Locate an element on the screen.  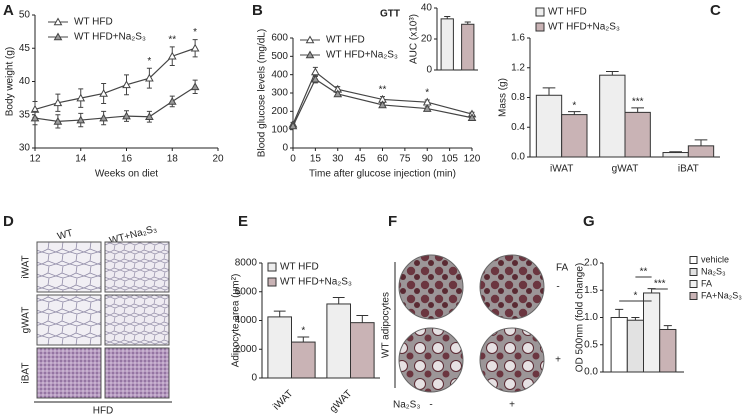
y-tick-label: 300 is located at coordinates (279, 93).